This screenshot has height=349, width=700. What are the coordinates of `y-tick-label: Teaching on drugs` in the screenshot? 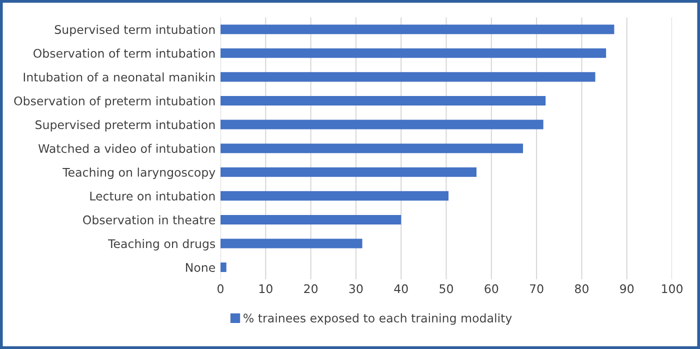 It's located at (162, 244).